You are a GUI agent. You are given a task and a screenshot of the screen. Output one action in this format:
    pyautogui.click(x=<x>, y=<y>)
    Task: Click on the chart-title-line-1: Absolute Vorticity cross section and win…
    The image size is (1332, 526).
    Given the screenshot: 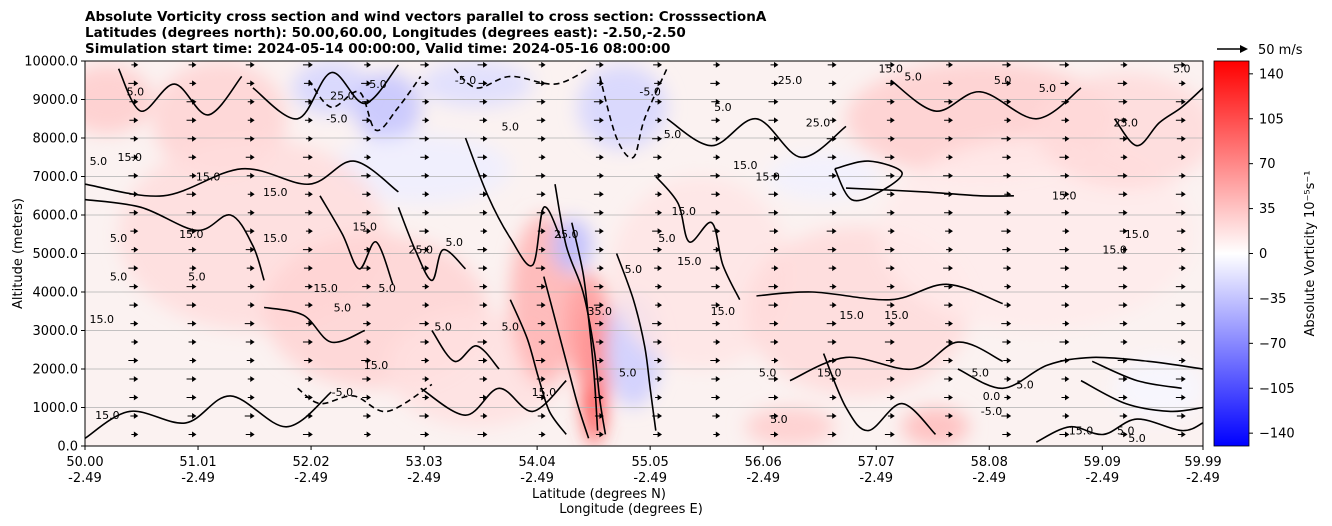 What is the action you would take?
    pyautogui.click(x=426, y=17)
    